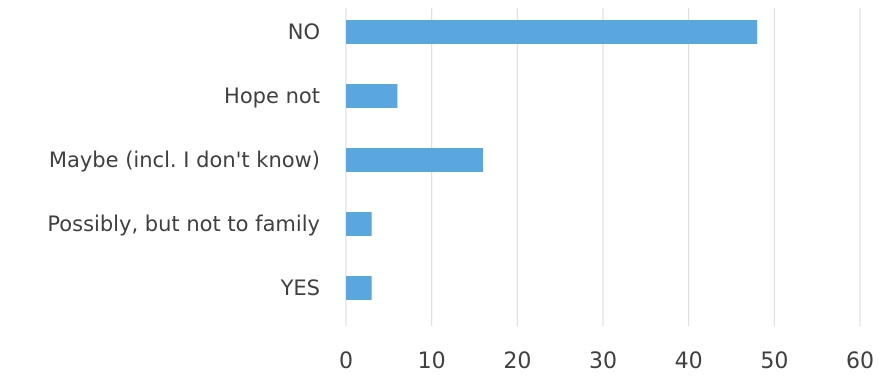  I want to click on x-tick-label-10: 10, so click(432, 361).